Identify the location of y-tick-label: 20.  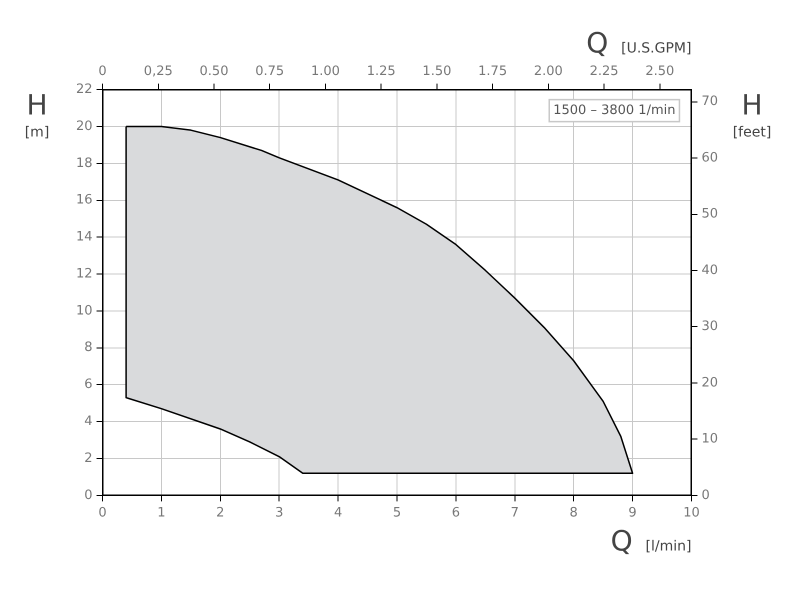
(84, 126).